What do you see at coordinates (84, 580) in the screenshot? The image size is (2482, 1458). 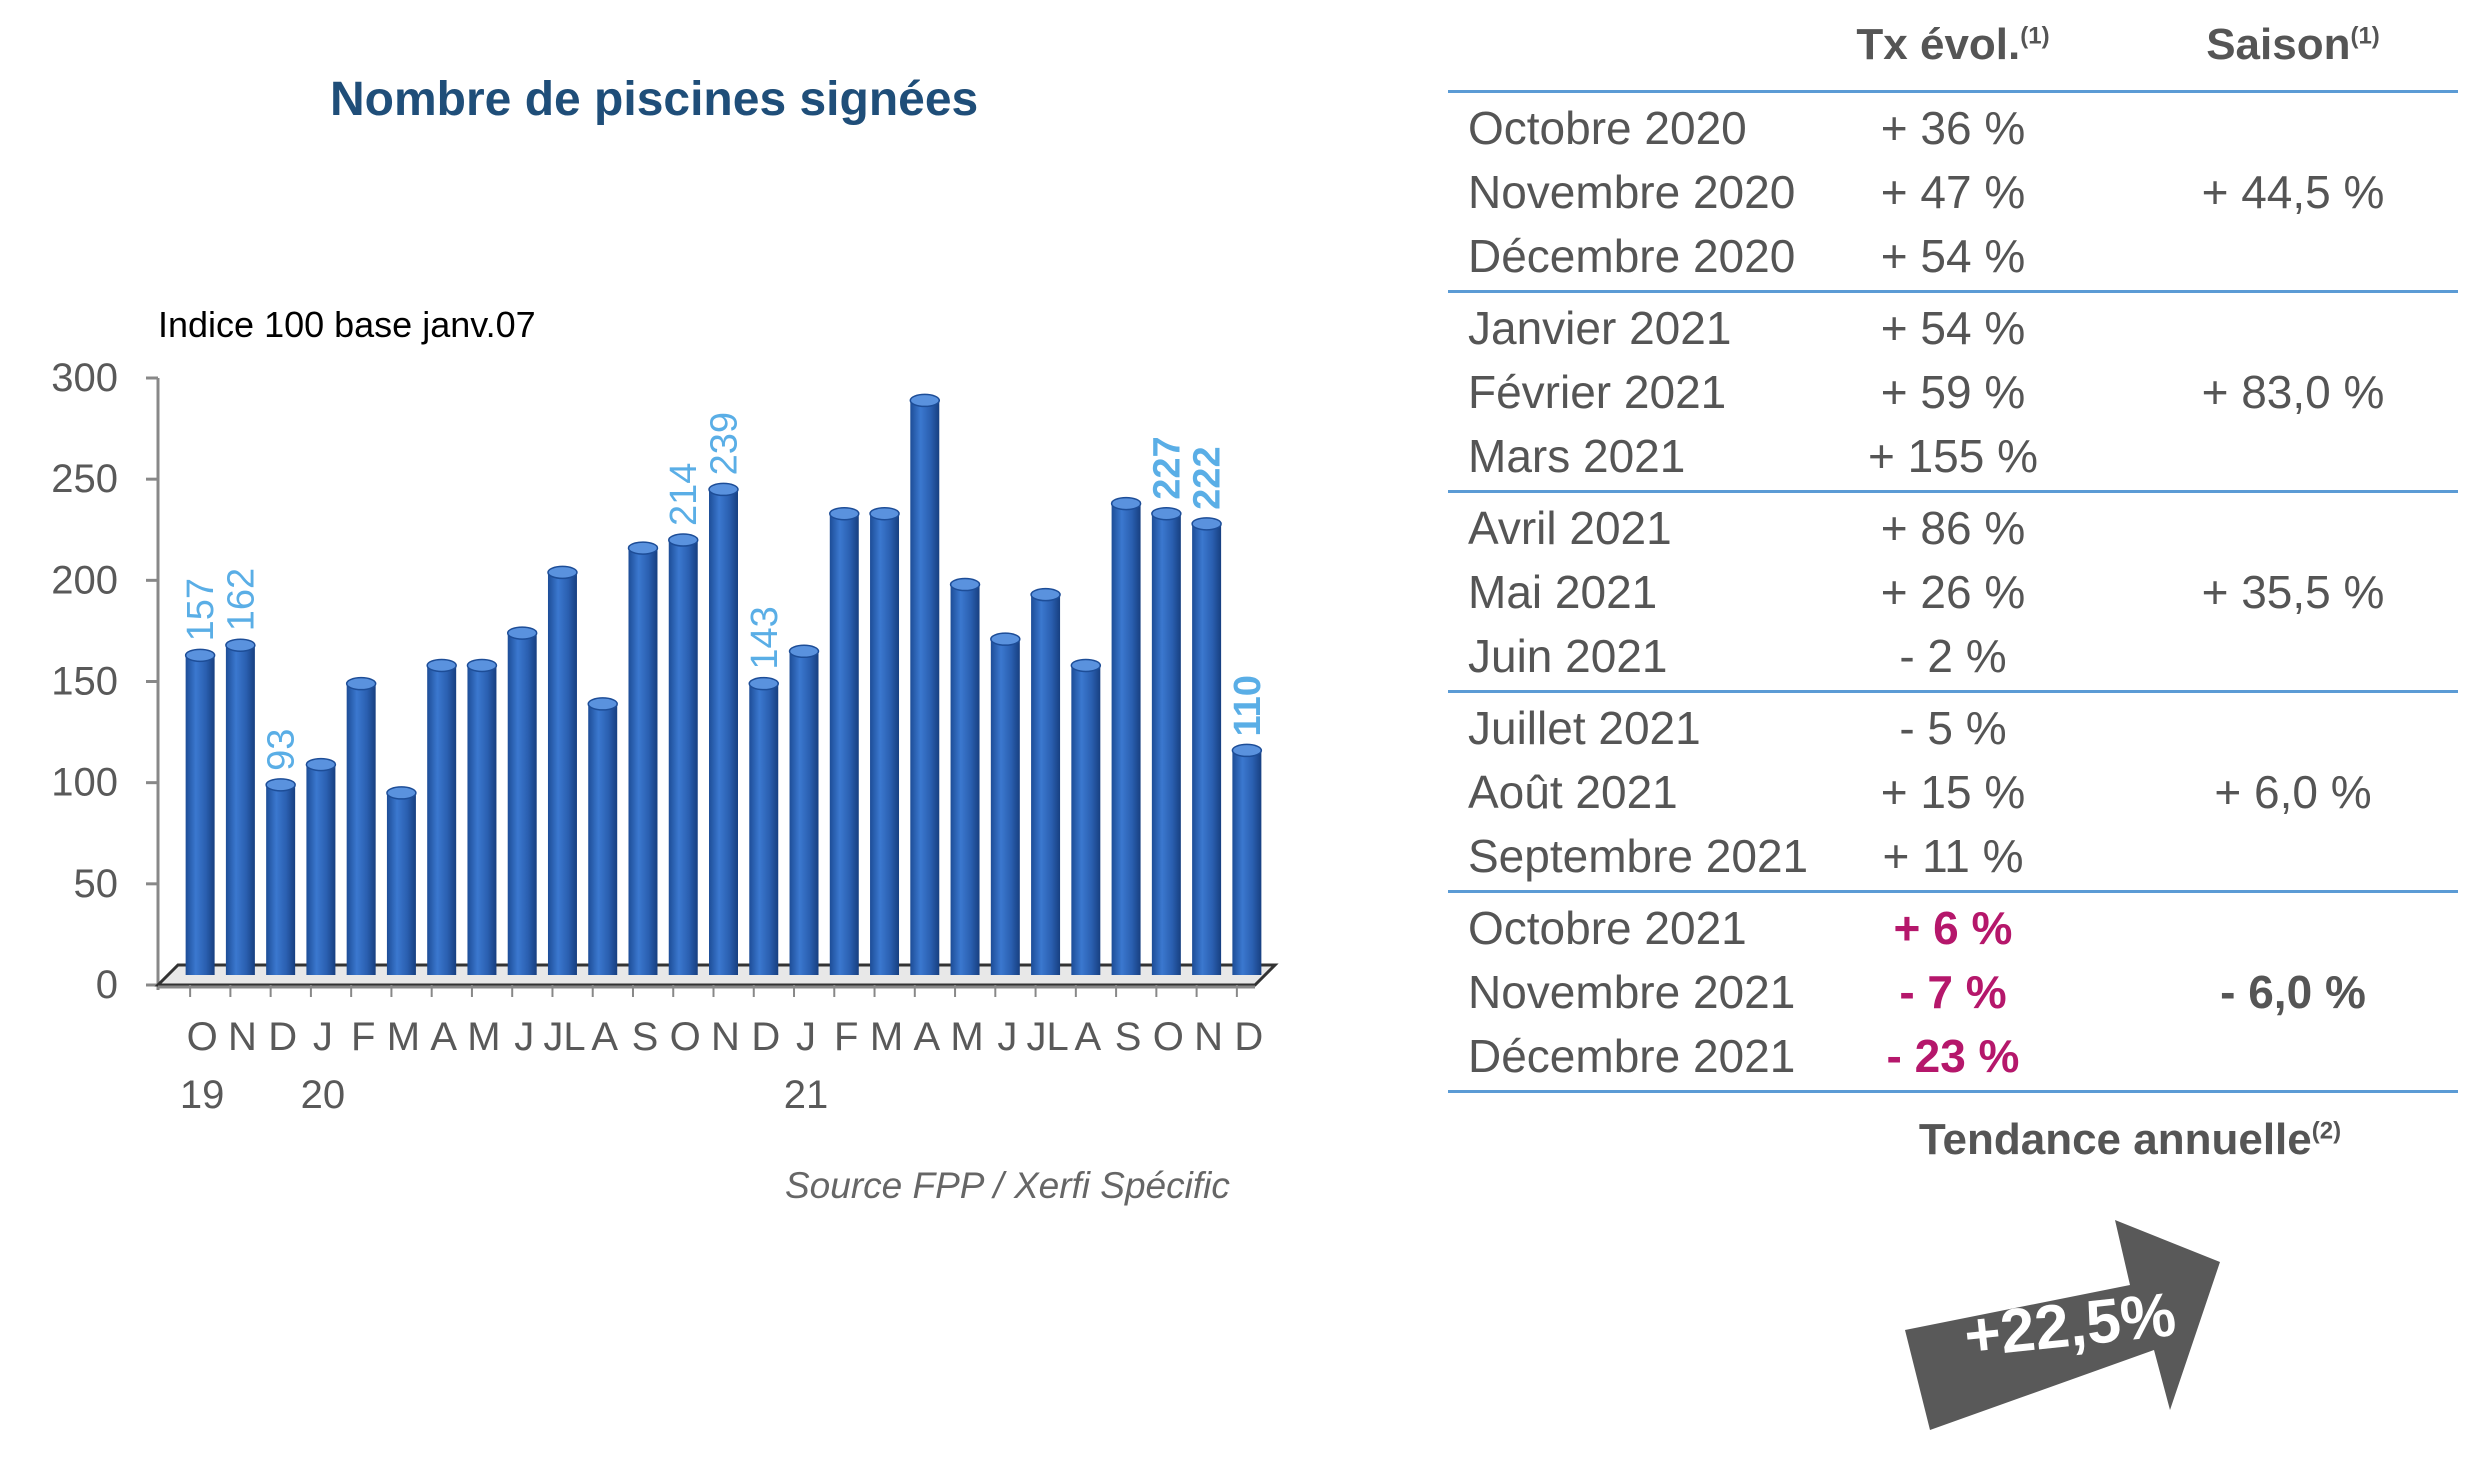 I see `y-tick-label: 200` at bounding box center [84, 580].